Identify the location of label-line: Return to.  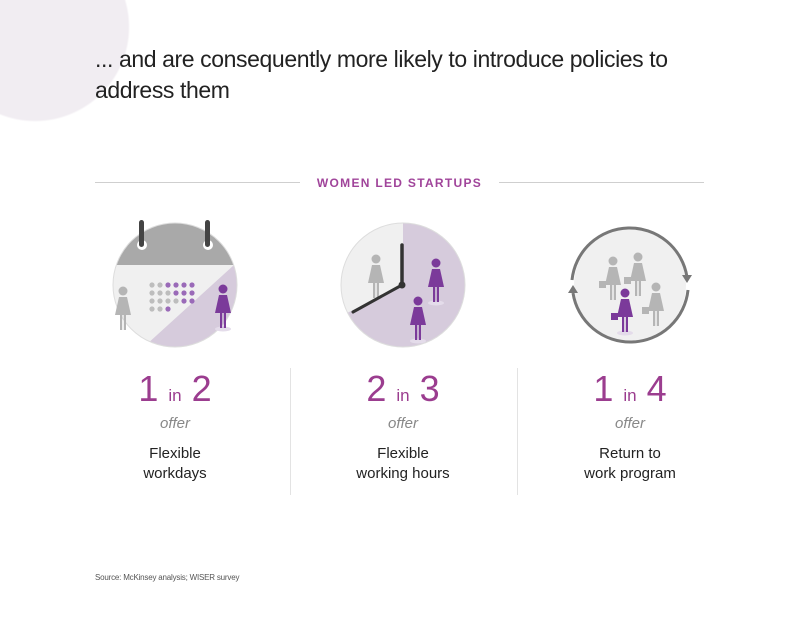
(630, 453).